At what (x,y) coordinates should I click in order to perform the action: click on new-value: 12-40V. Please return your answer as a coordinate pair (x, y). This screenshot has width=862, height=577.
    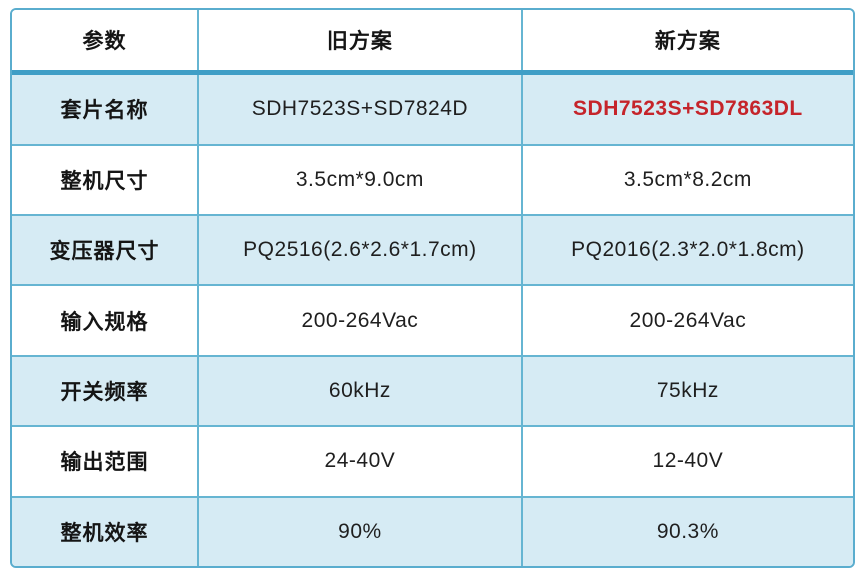
    Looking at the image, I should click on (686, 461).